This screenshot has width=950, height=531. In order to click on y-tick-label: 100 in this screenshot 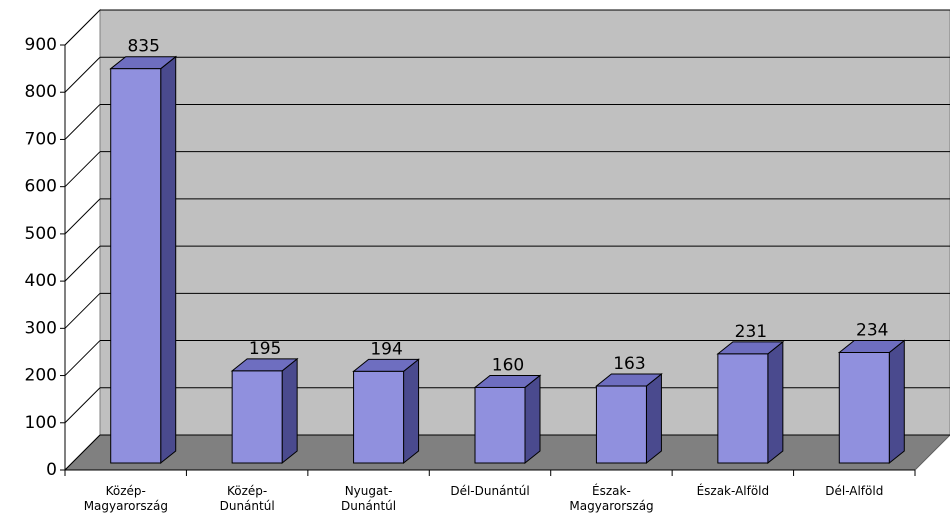, I will do `click(41, 423)`.